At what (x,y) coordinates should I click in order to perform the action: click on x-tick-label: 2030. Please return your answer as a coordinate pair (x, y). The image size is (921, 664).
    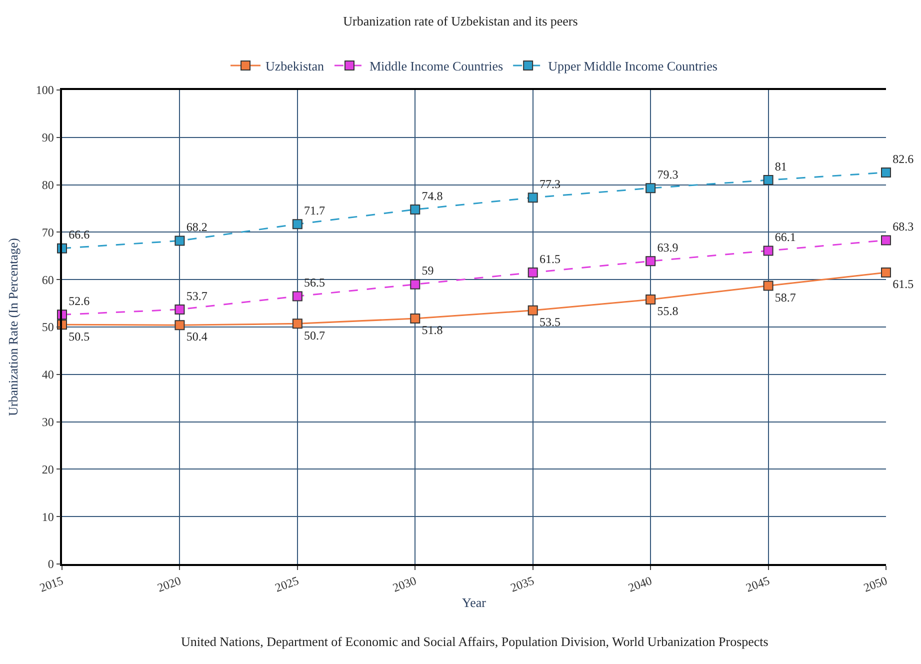
    Looking at the image, I should click on (404, 584).